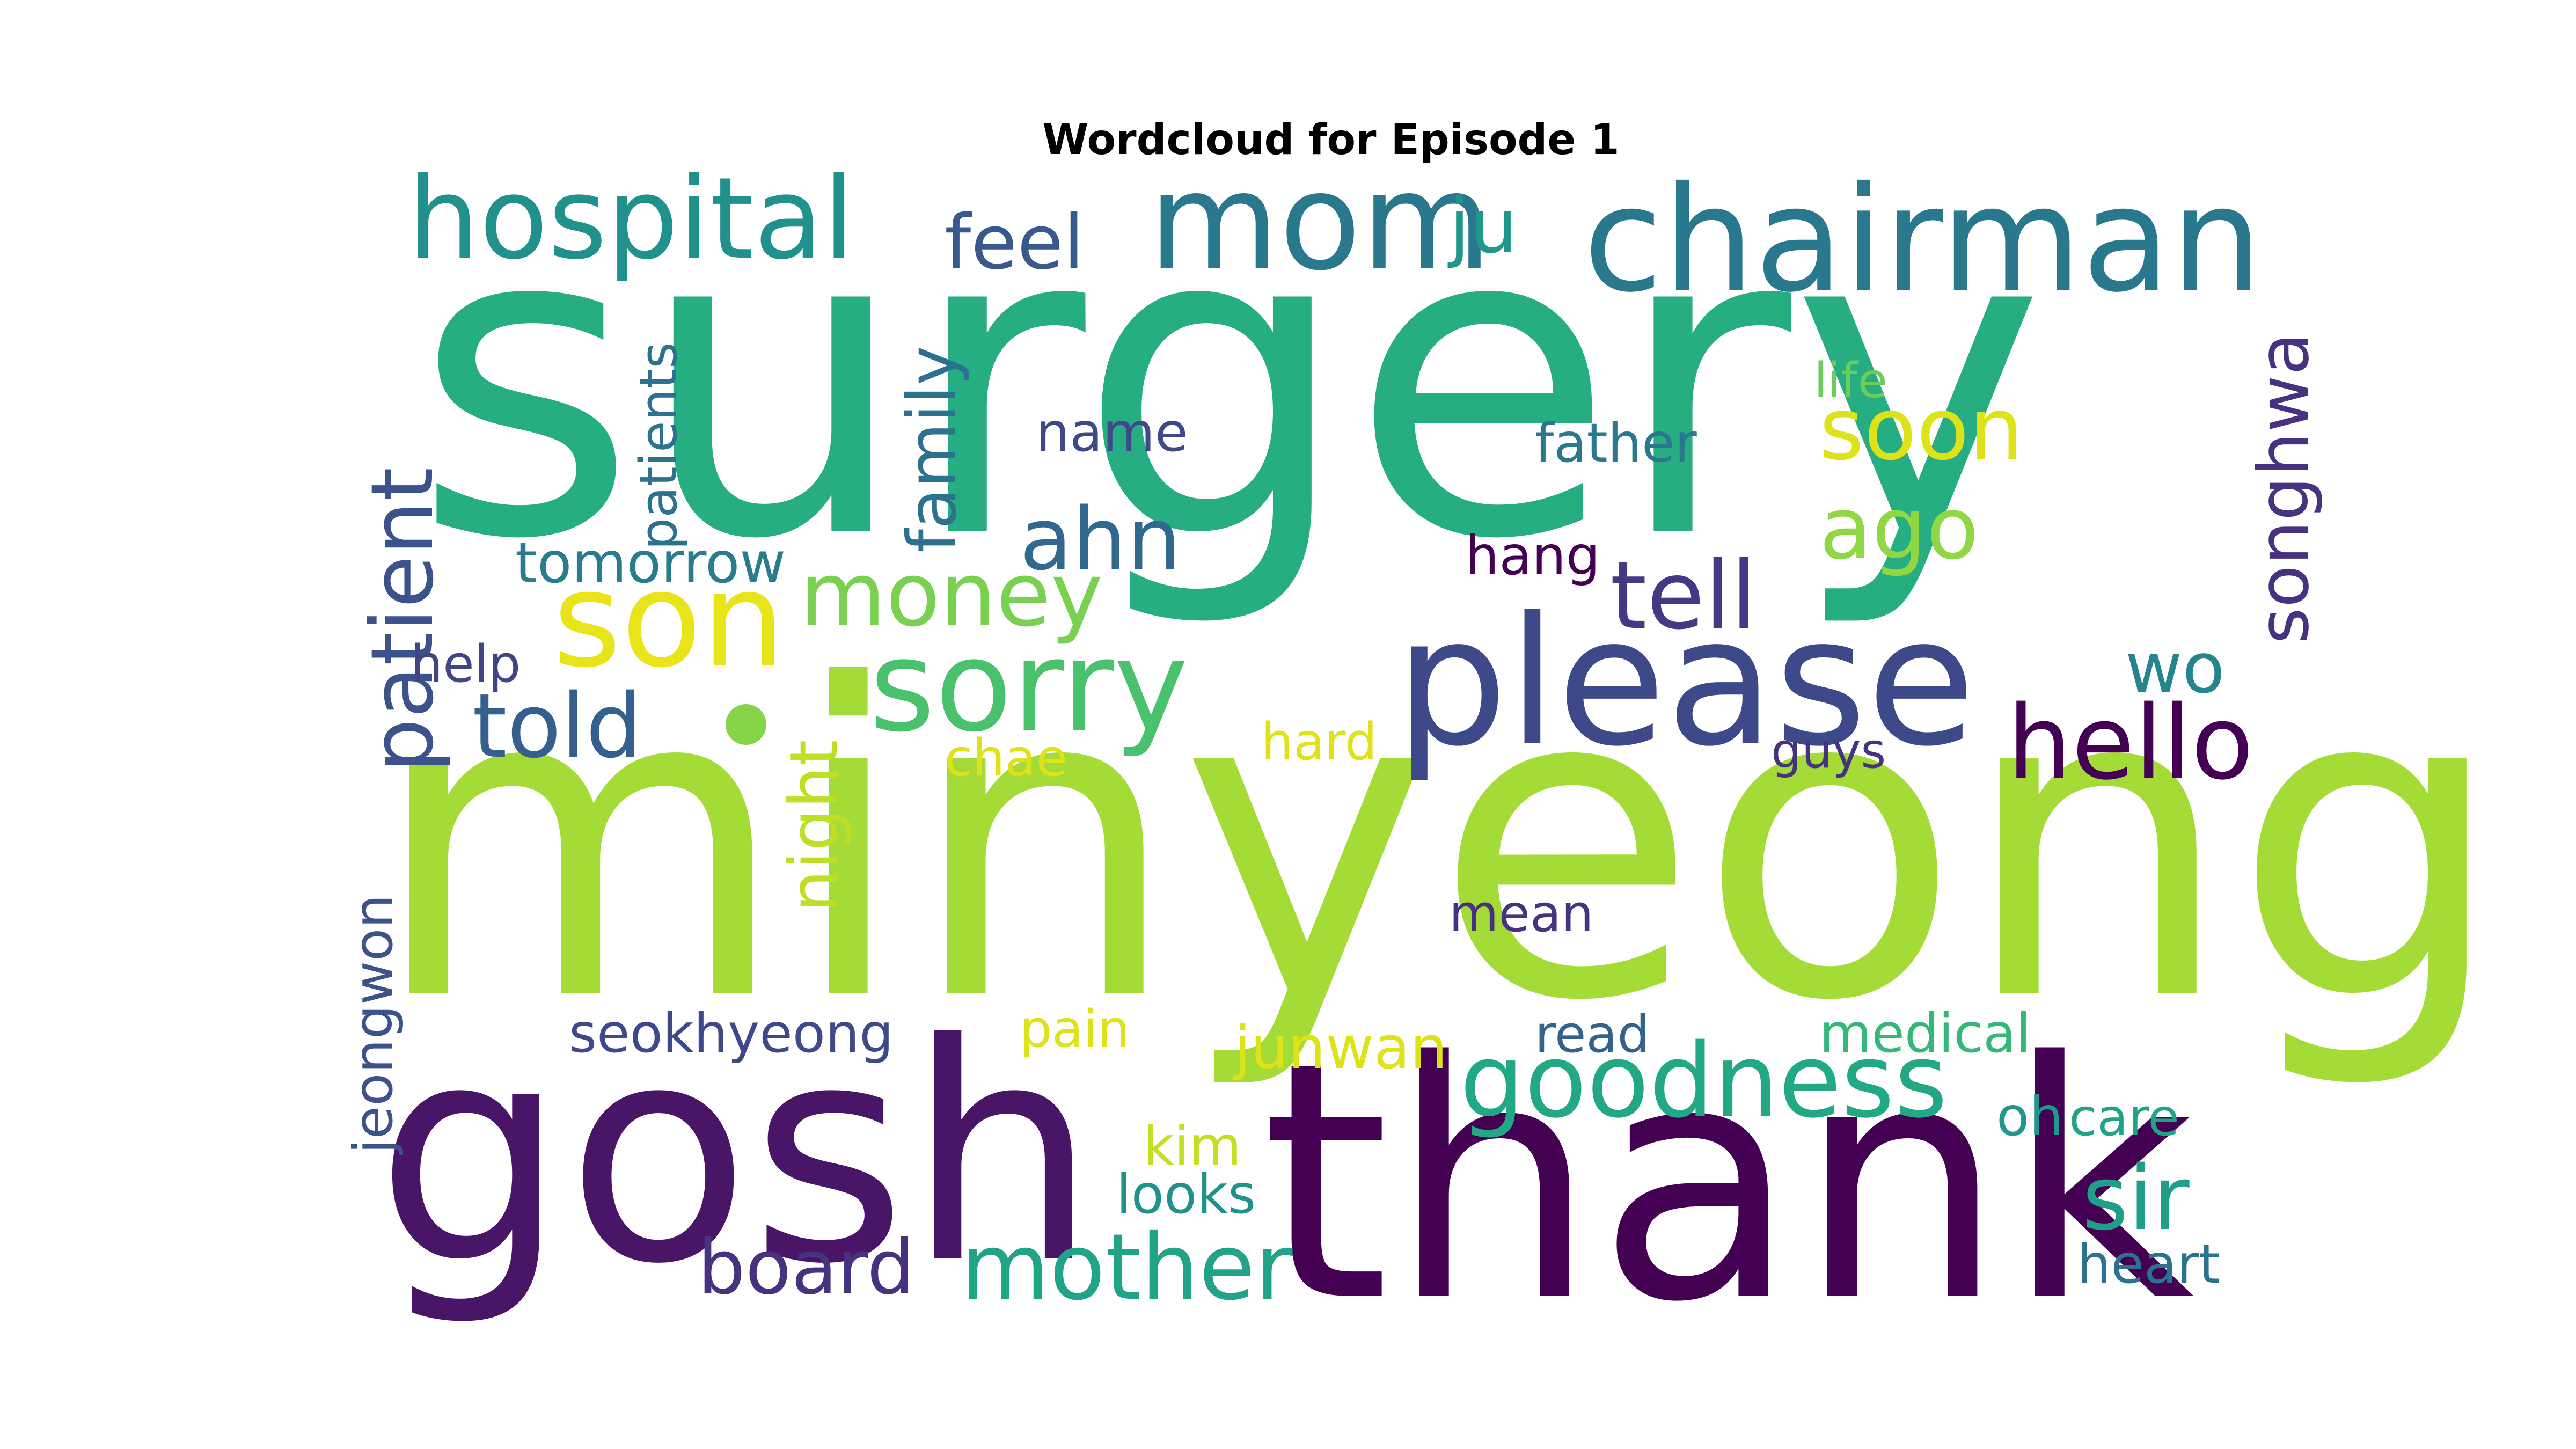 This screenshot has height=1449, width=2576. What do you see at coordinates (1331, 140) in the screenshot?
I see `chart-title: Wordcloud for Episode 1` at bounding box center [1331, 140].